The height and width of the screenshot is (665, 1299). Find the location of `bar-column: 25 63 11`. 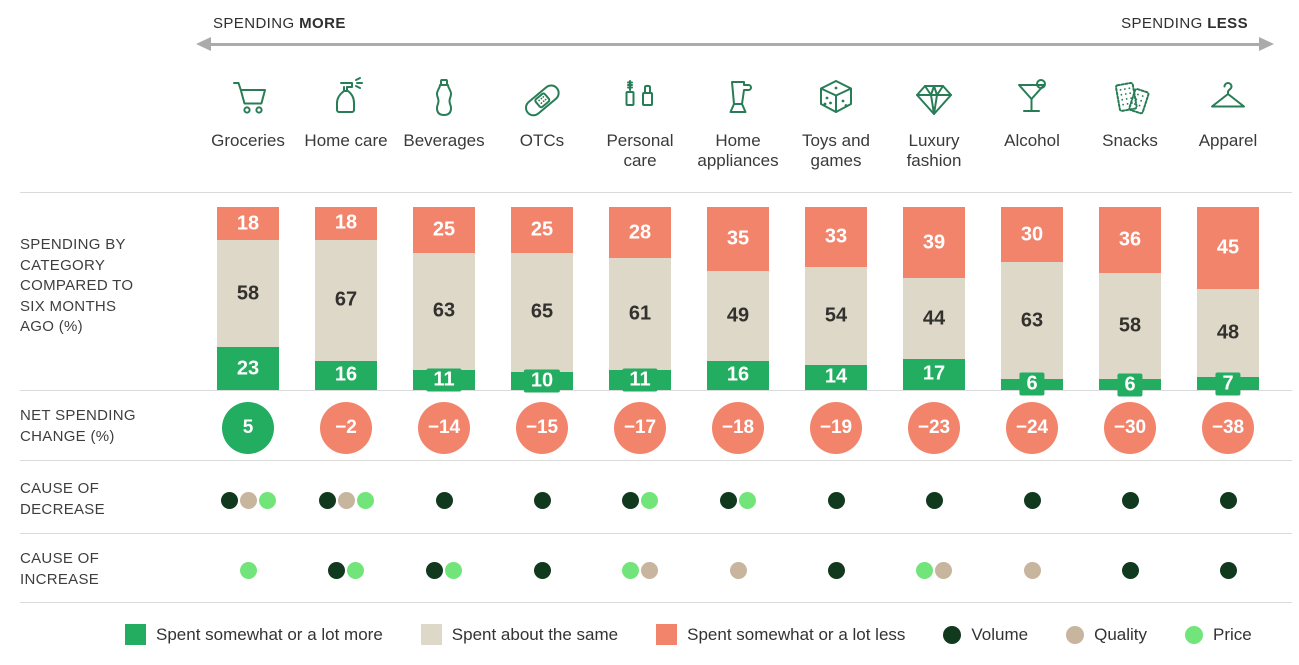

bar-column: 25 63 11 is located at coordinates (444, 299).